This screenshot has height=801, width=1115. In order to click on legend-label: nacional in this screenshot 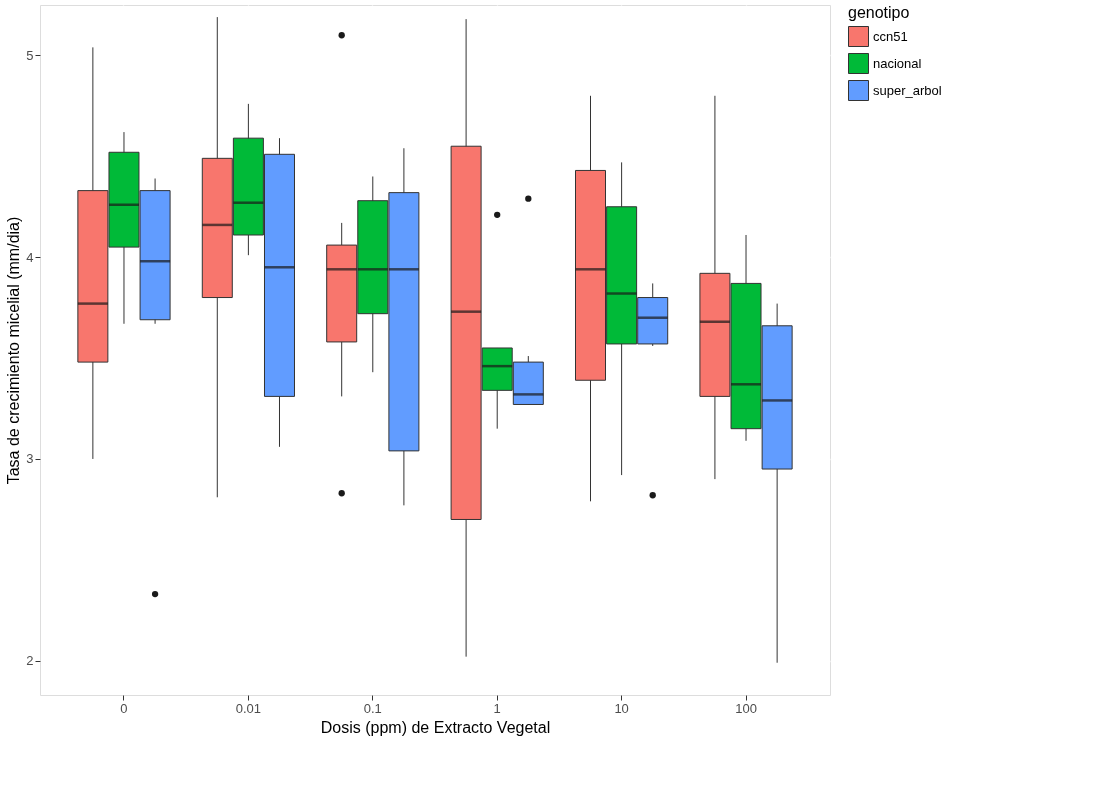, I will do `click(897, 63)`.